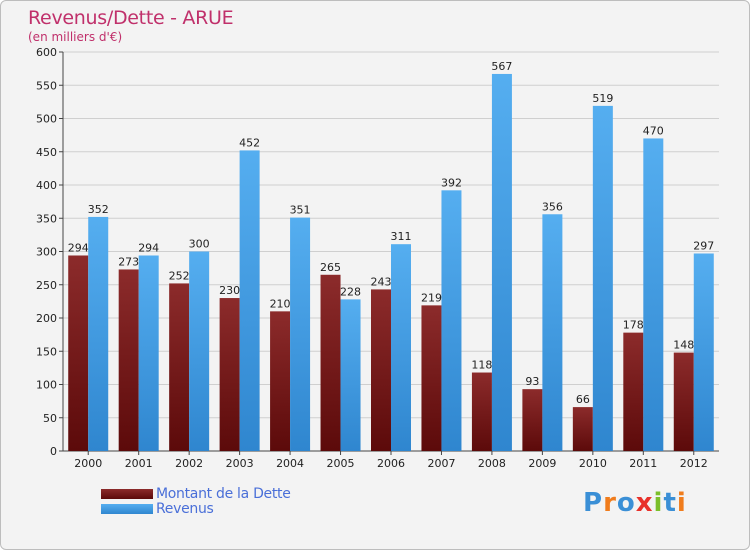 The image size is (750, 550). Describe the element at coordinates (53, 451) in the screenshot. I see `y-tick-label: 0` at that location.